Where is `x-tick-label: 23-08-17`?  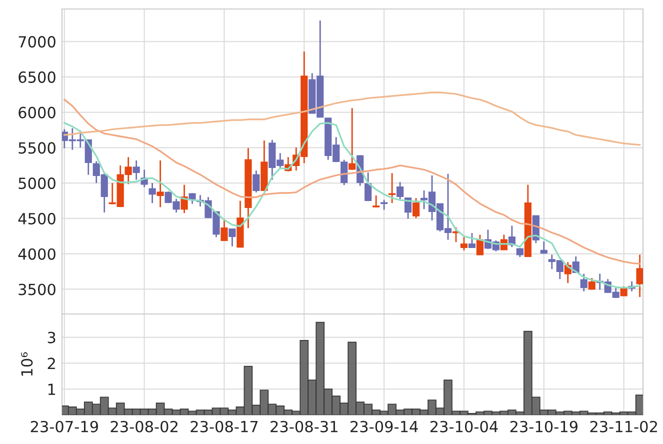 x-tick-label: 23-08-17 is located at coordinates (224, 426).